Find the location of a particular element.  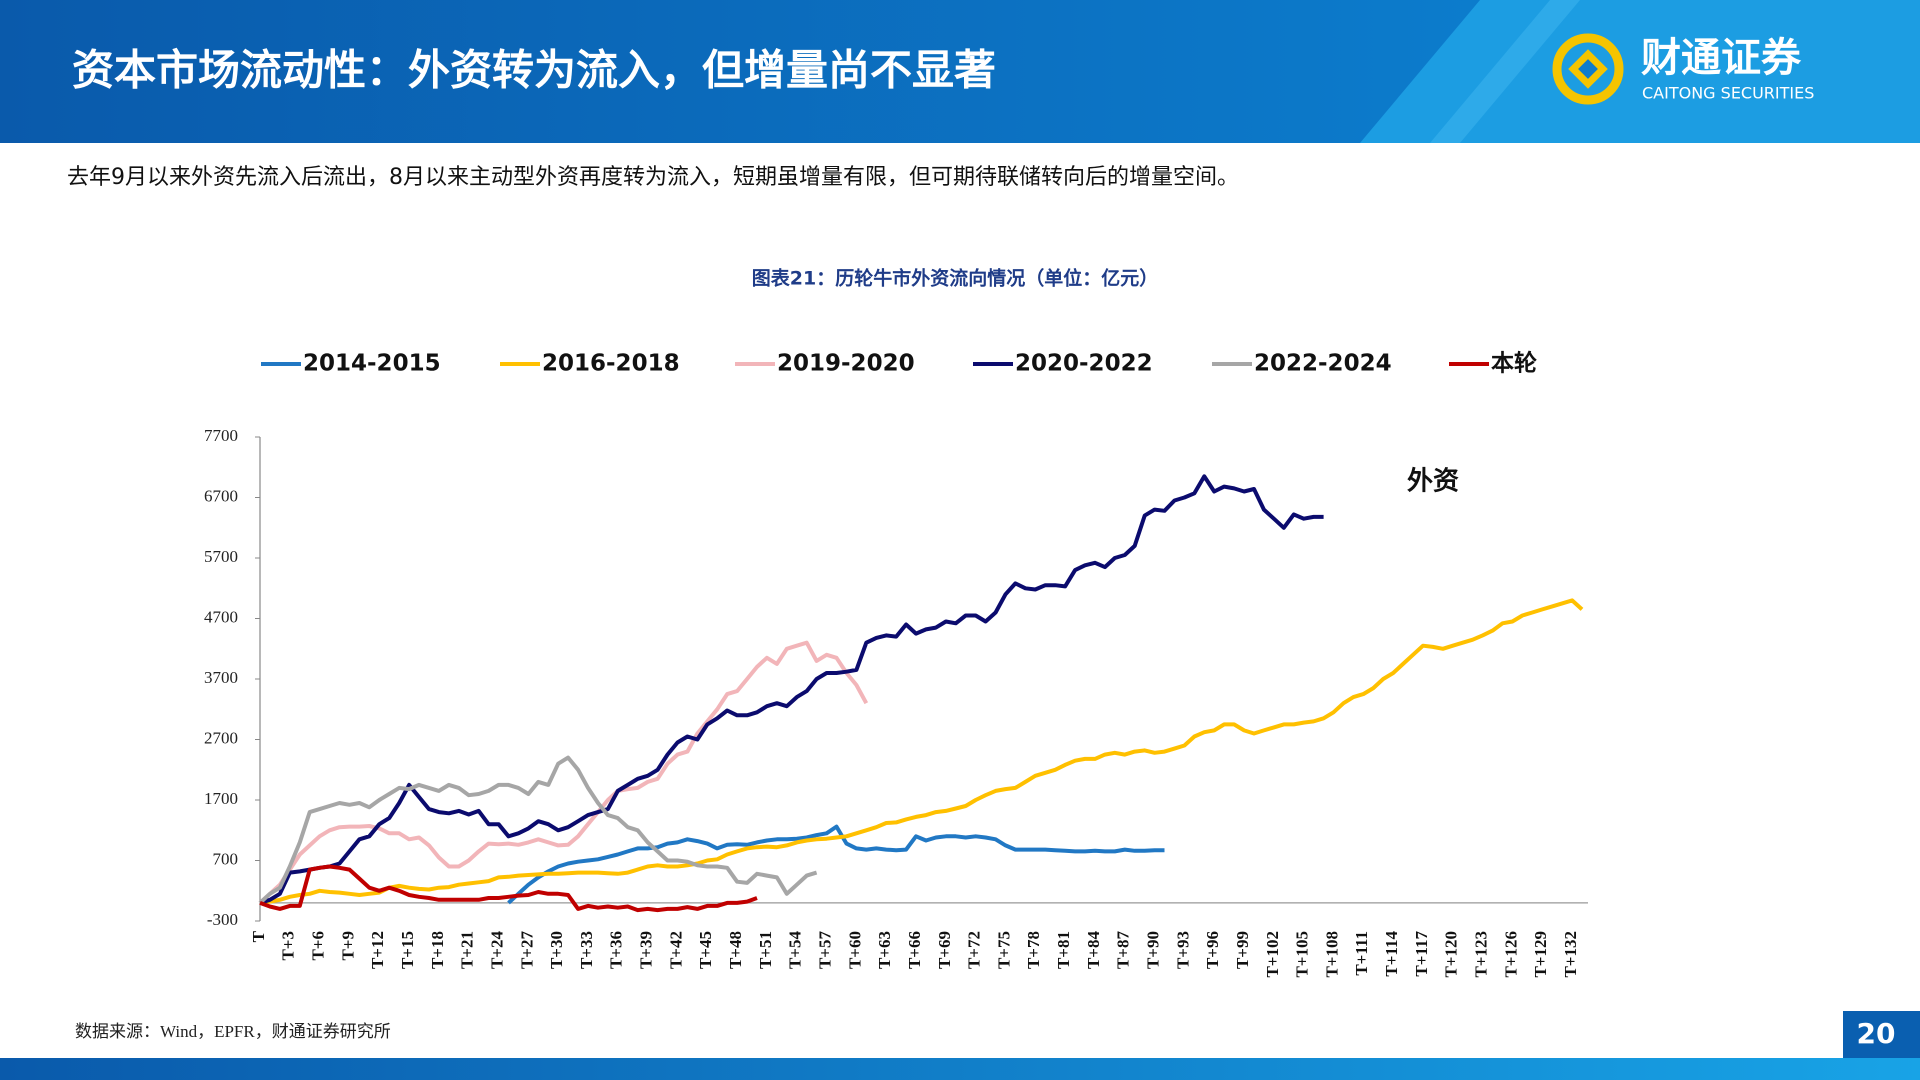

x-tick-label: T+36 is located at coordinates (616, 950).